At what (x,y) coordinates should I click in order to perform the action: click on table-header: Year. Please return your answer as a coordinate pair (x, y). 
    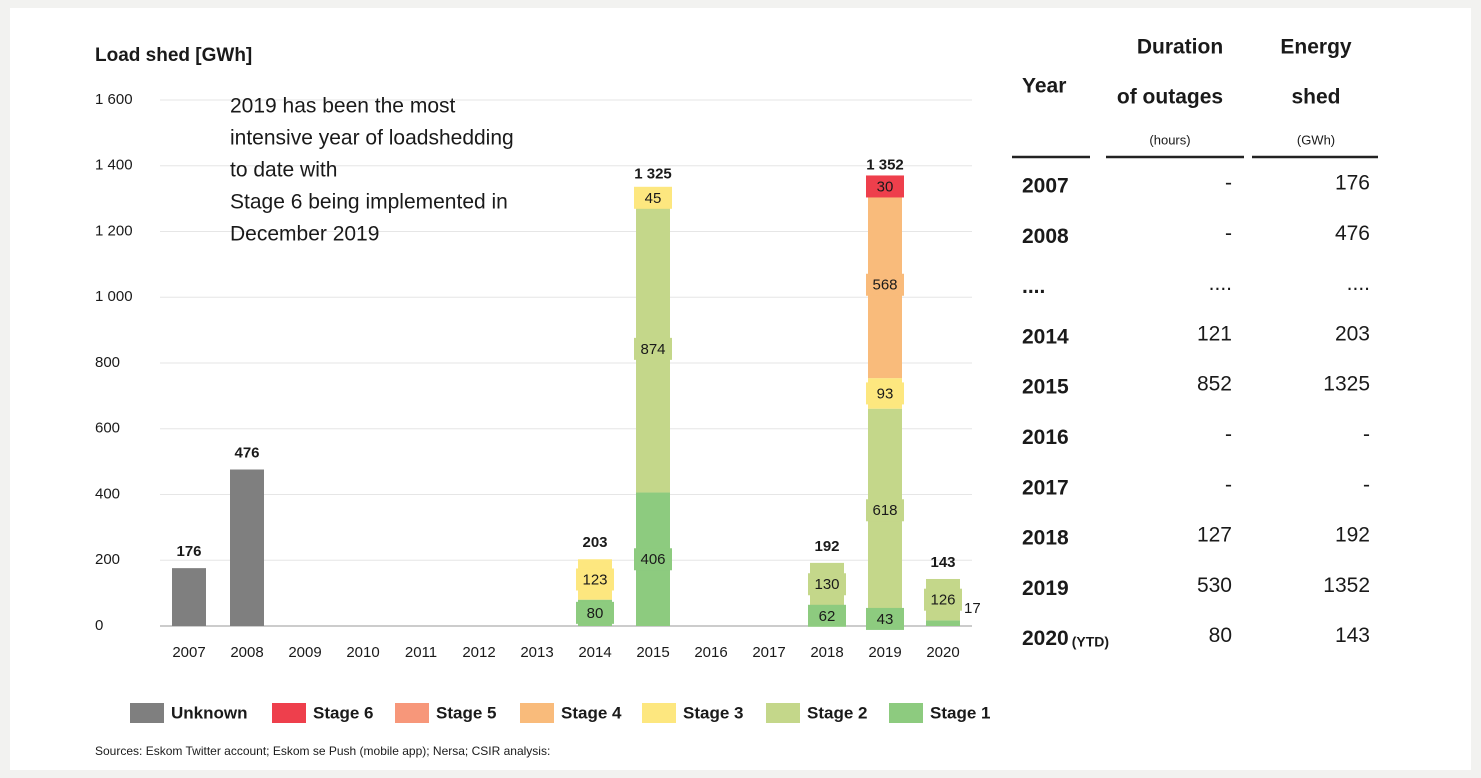
    Looking at the image, I should click on (1044, 86).